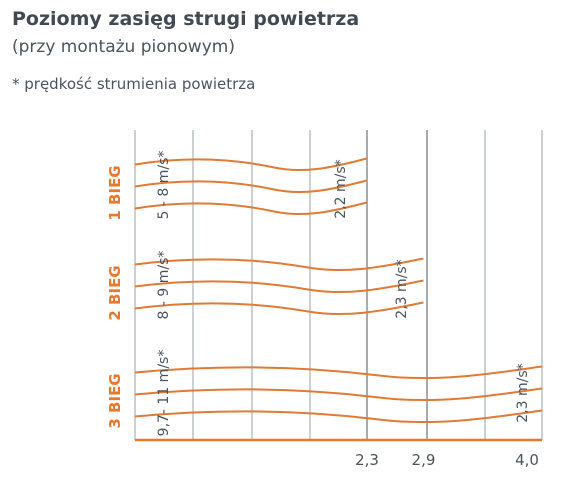  Describe the element at coordinates (115, 400) in the screenshot. I see `gear-label: 3 BIEG` at that location.